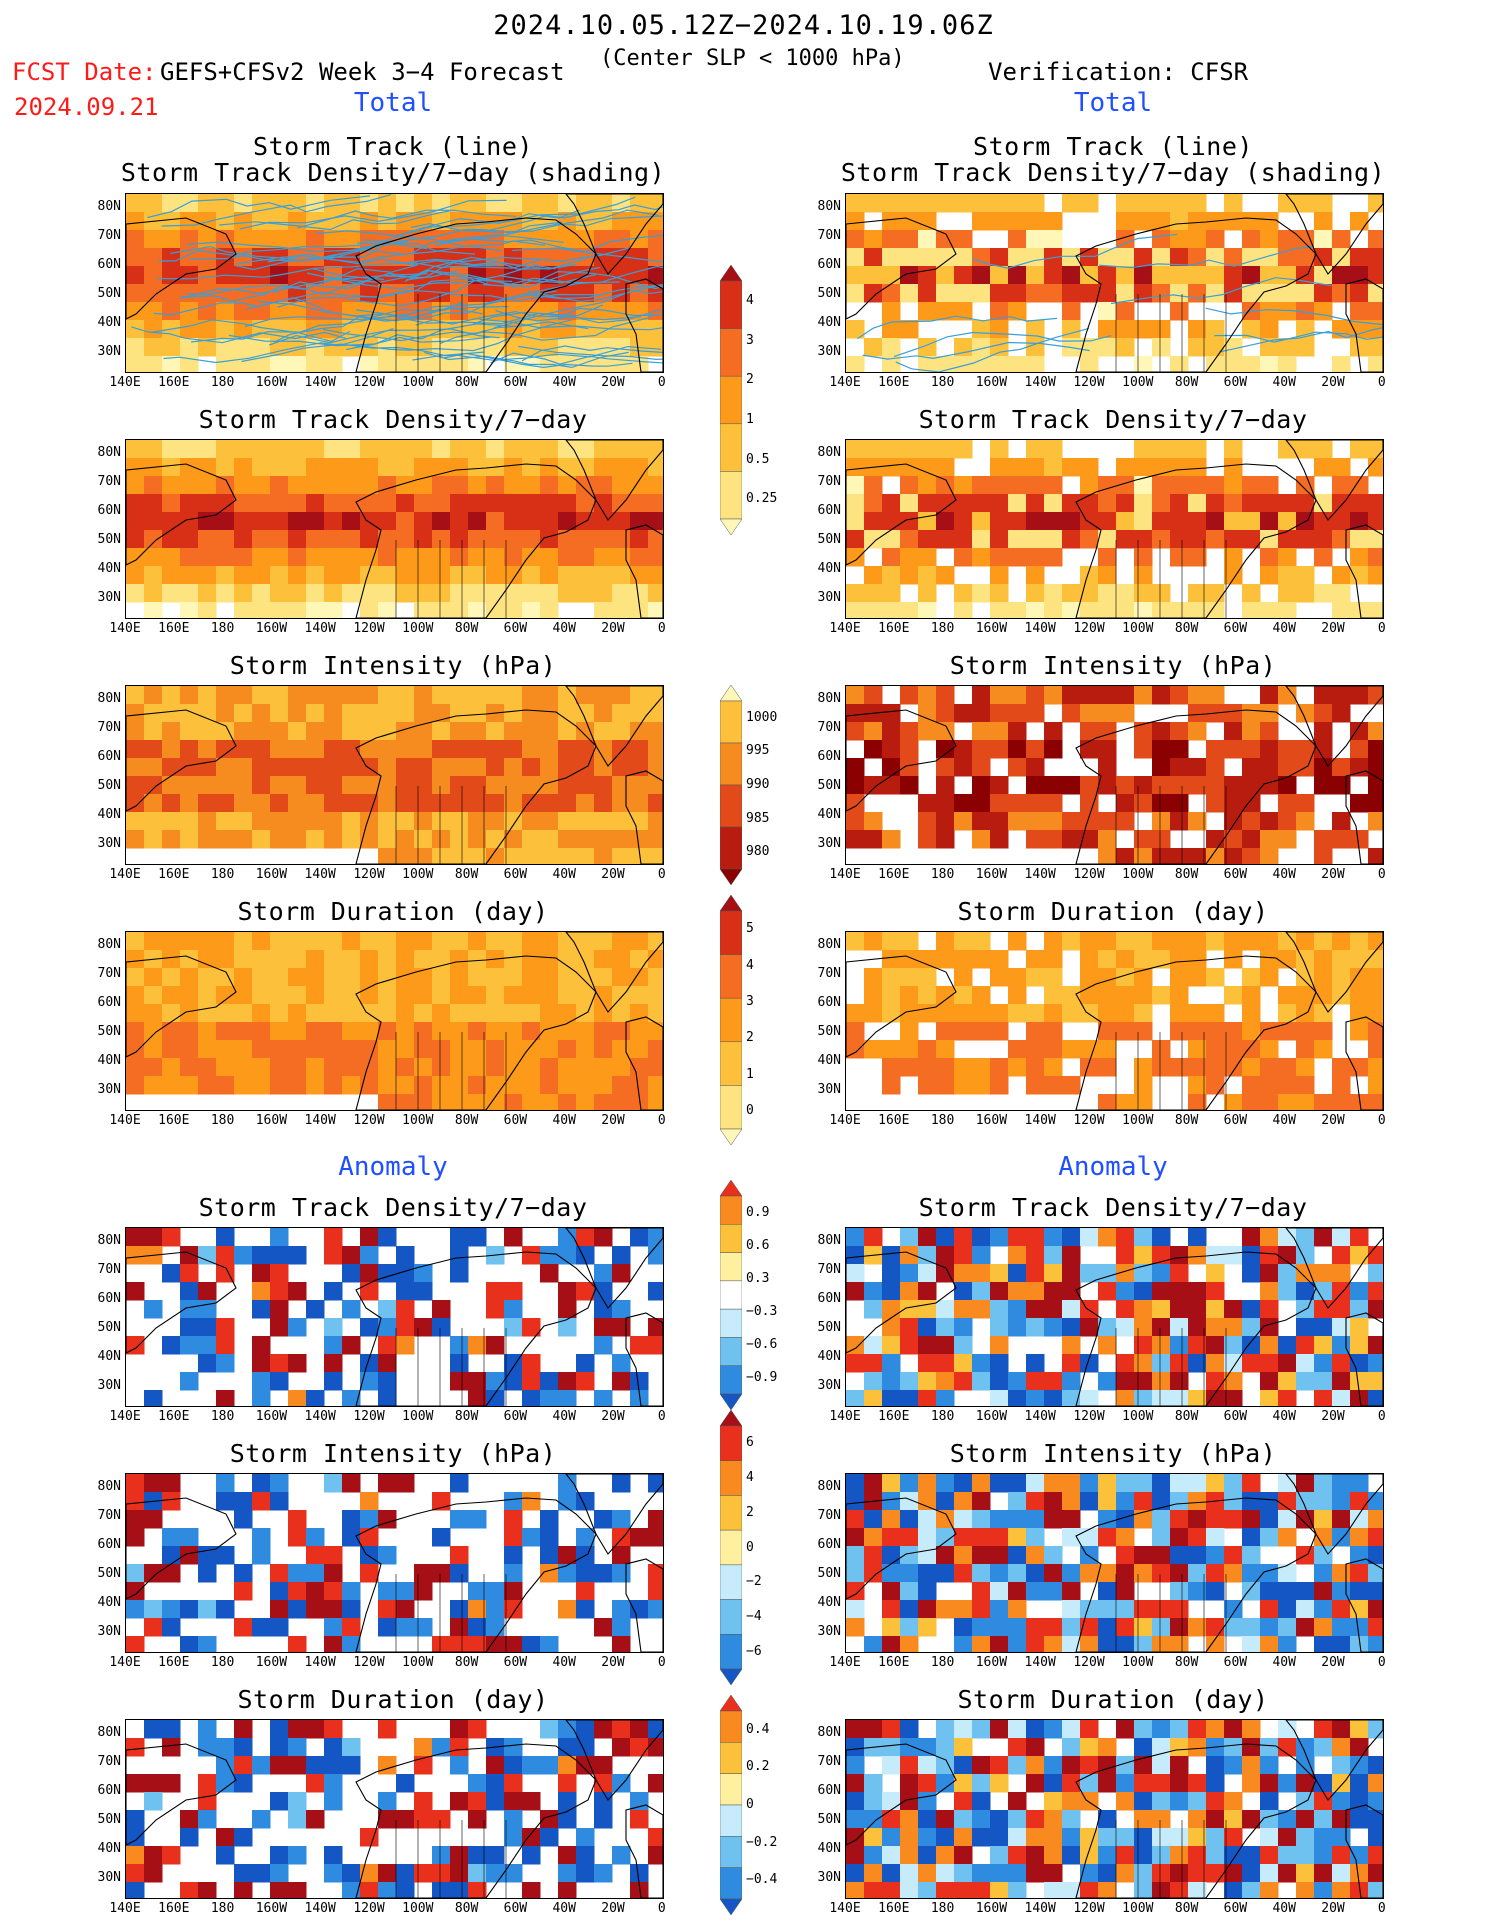 The width and height of the screenshot is (1487, 1925). What do you see at coordinates (1381, 1416) in the screenshot?
I see `lon-tick-label: 0` at bounding box center [1381, 1416].